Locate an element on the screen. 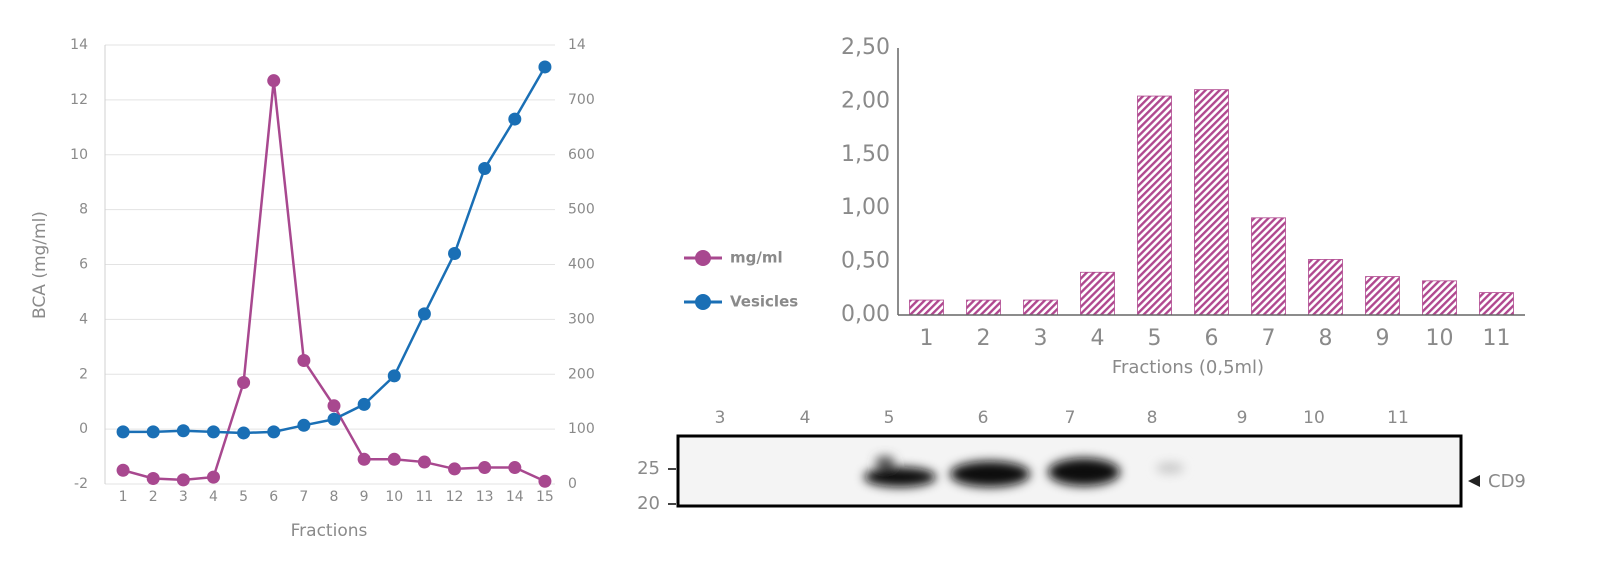 The height and width of the screenshot is (581, 1600). y2-tick-label: 14 is located at coordinates (577, 45).